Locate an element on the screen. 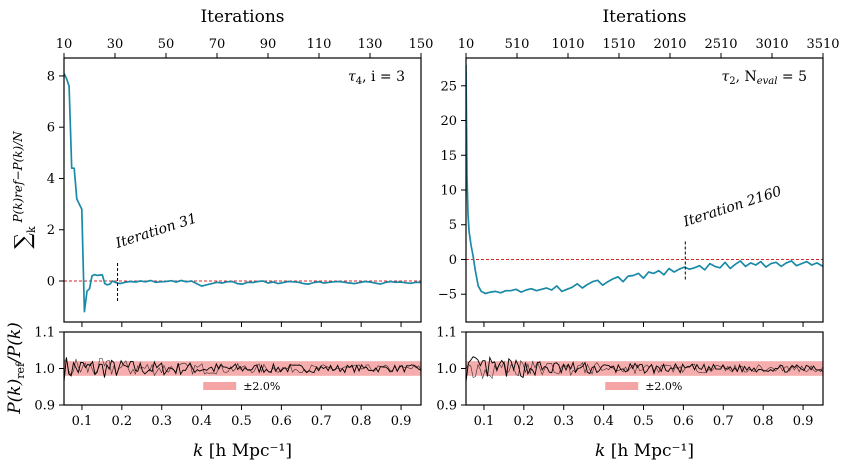 The width and height of the screenshot is (845, 468). top_left-ytick-label-0: 0 is located at coordinates (51, 281).